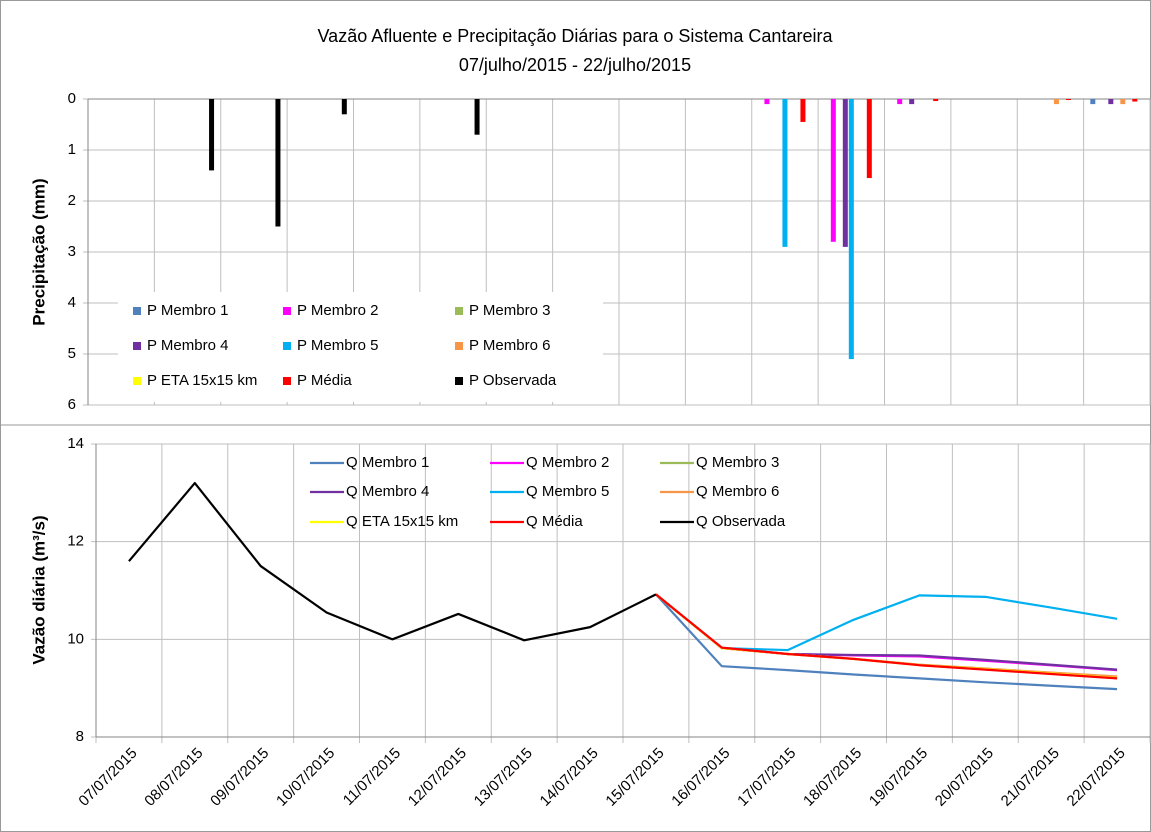 Image resolution: width=1151 pixels, height=832 pixels. What do you see at coordinates (72, 98) in the screenshot?
I see `y-tick-label: 0` at bounding box center [72, 98].